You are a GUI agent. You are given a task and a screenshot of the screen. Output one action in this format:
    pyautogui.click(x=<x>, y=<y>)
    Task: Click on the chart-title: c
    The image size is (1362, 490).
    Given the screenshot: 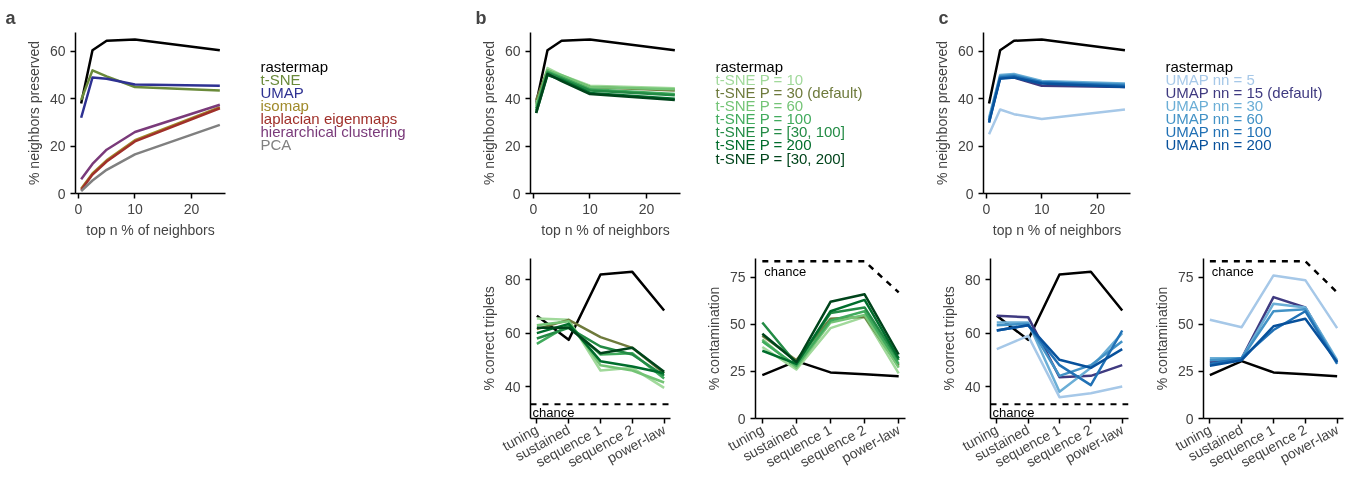 What is the action you would take?
    pyautogui.click(x=943, y=17)
    